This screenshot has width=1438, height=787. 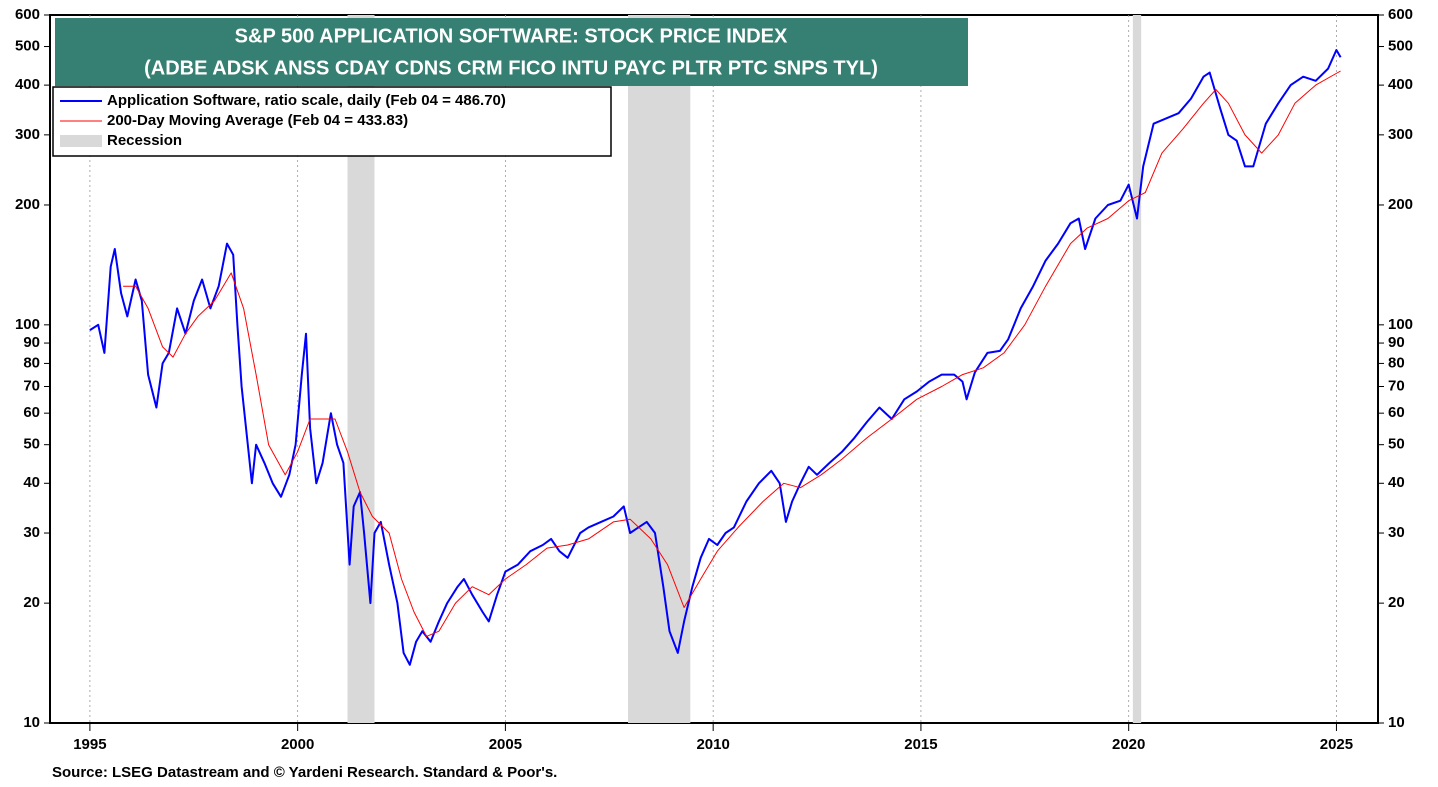 What do you see at coordinates (297, 744) in the screenshot?
I see `x-tick-label: 2000` at bounding box center [297, 744].